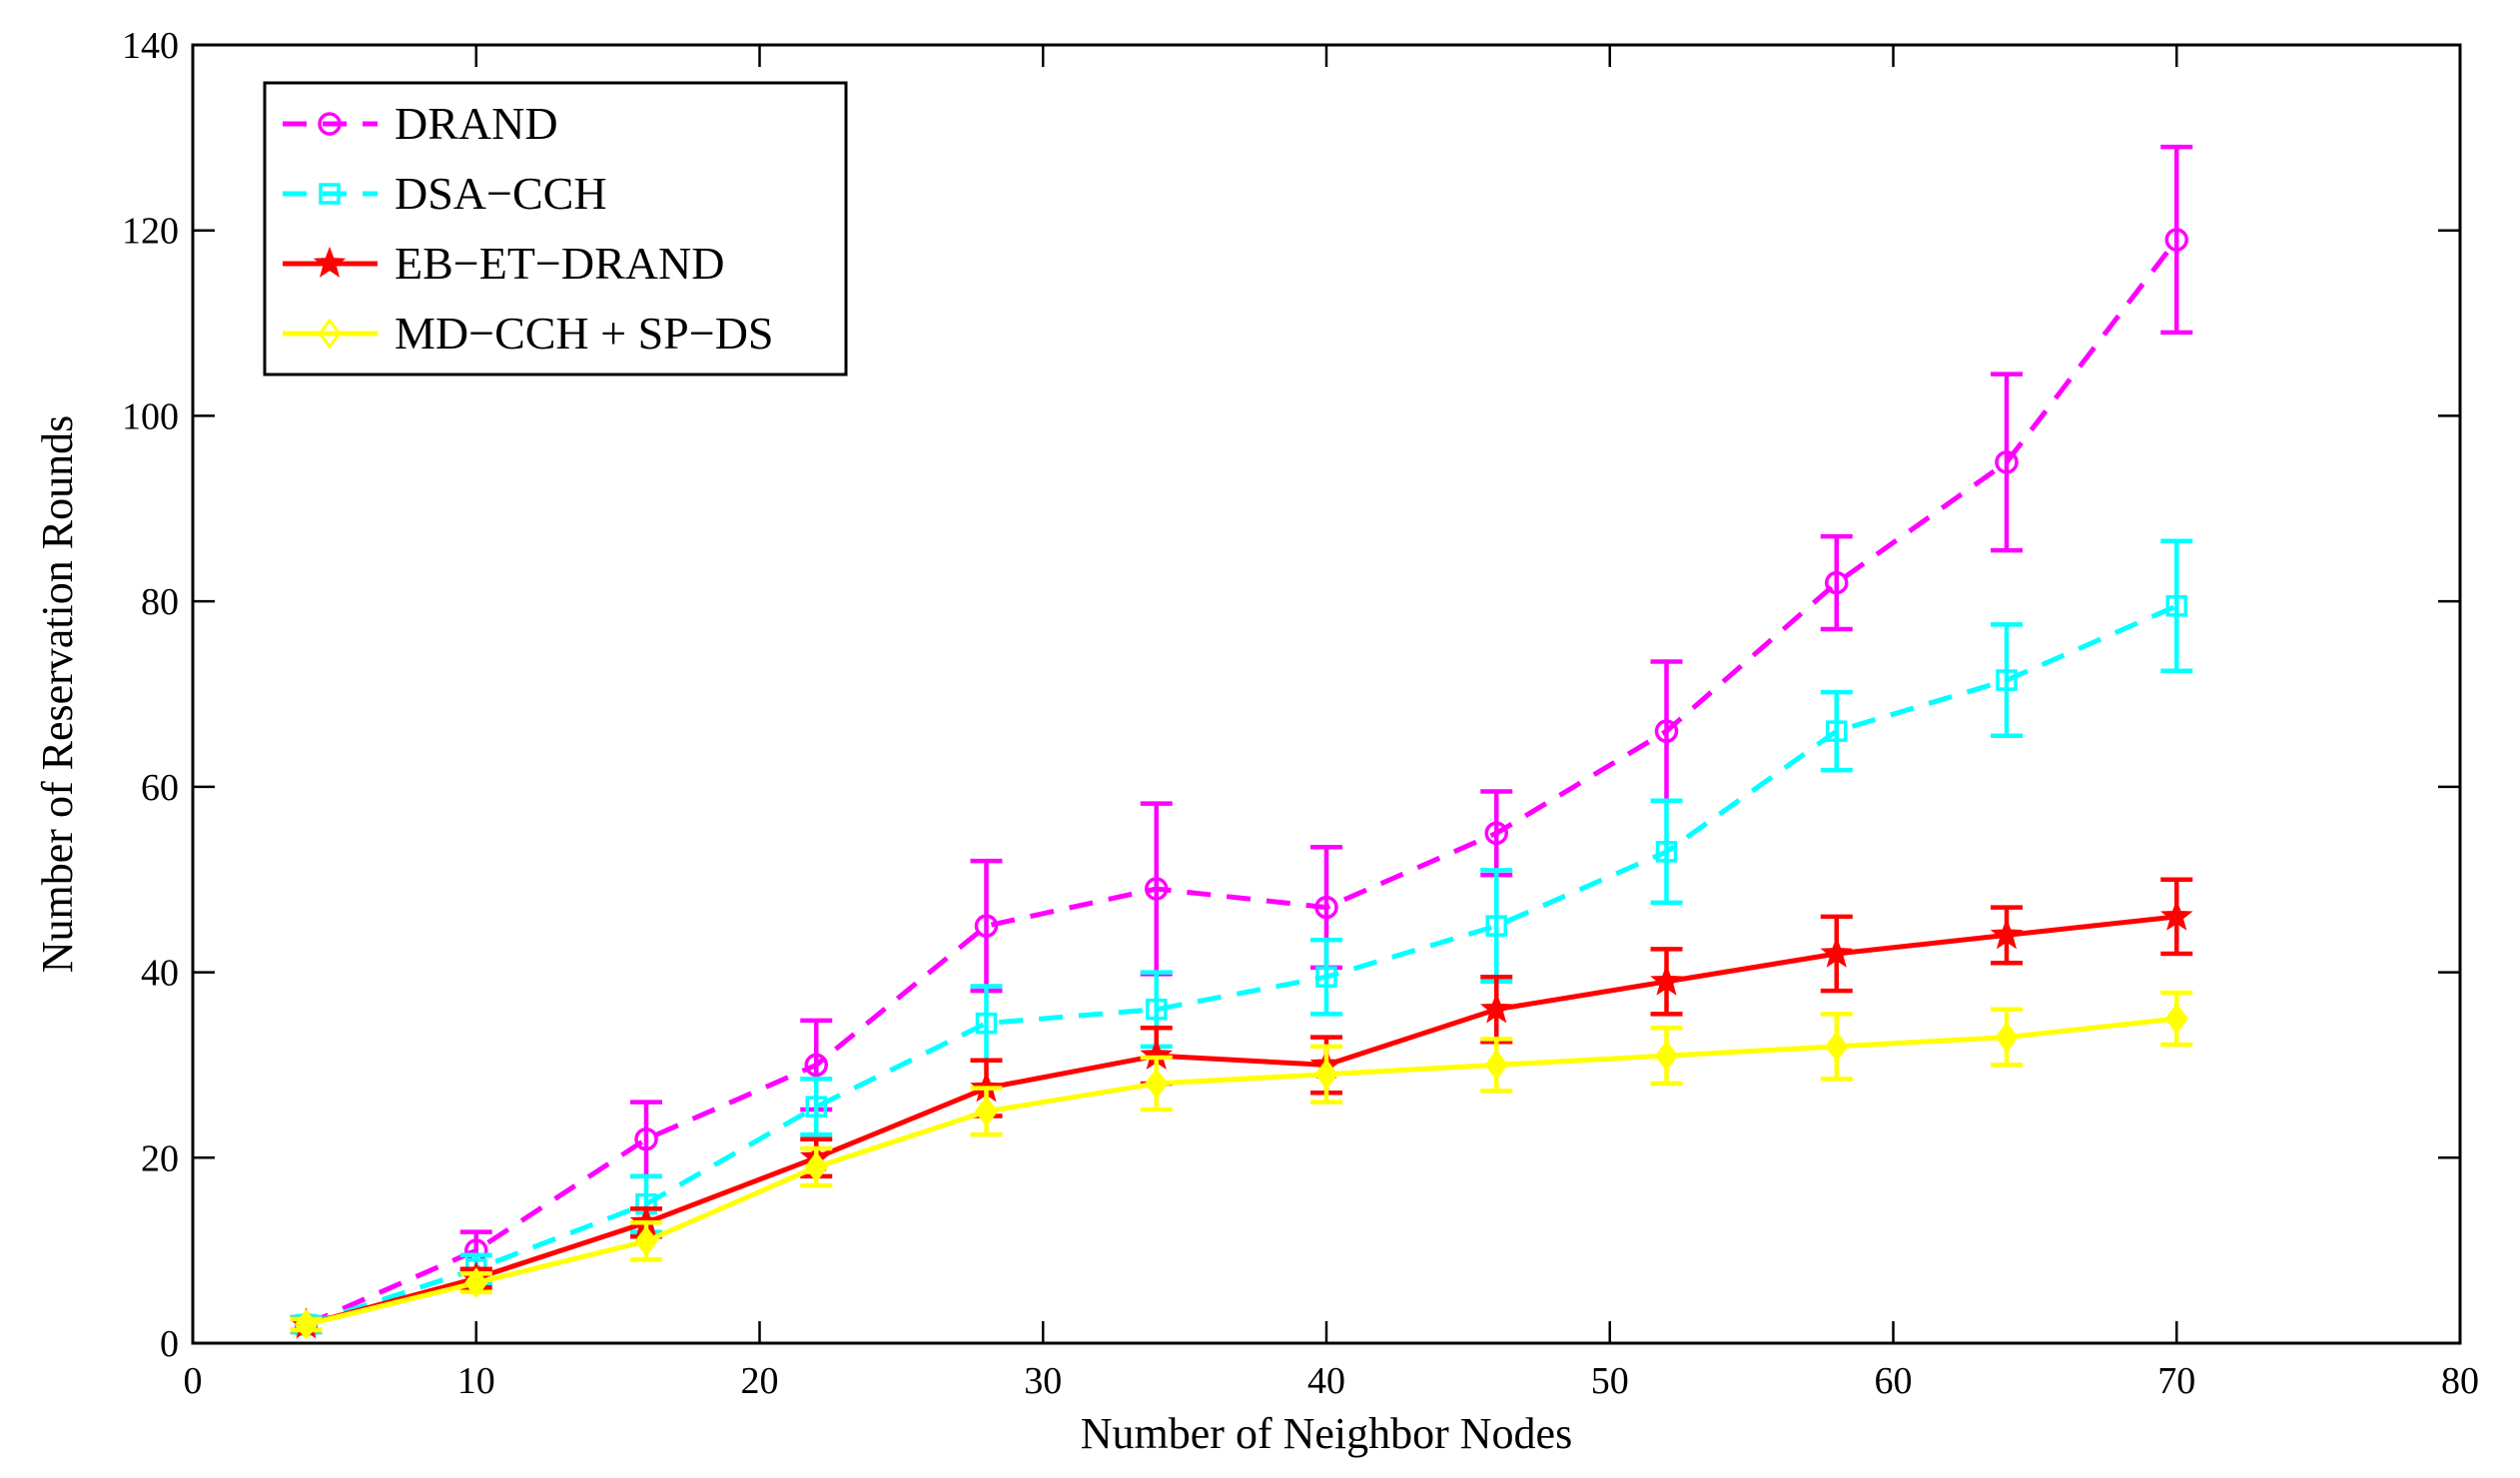 The width and height of the screenshot is (2520, 1478). I want to click on legend: DRAND DSA−CCH EB−ET−DRAND MD−CCH + SP−DS, so click(555, 229).